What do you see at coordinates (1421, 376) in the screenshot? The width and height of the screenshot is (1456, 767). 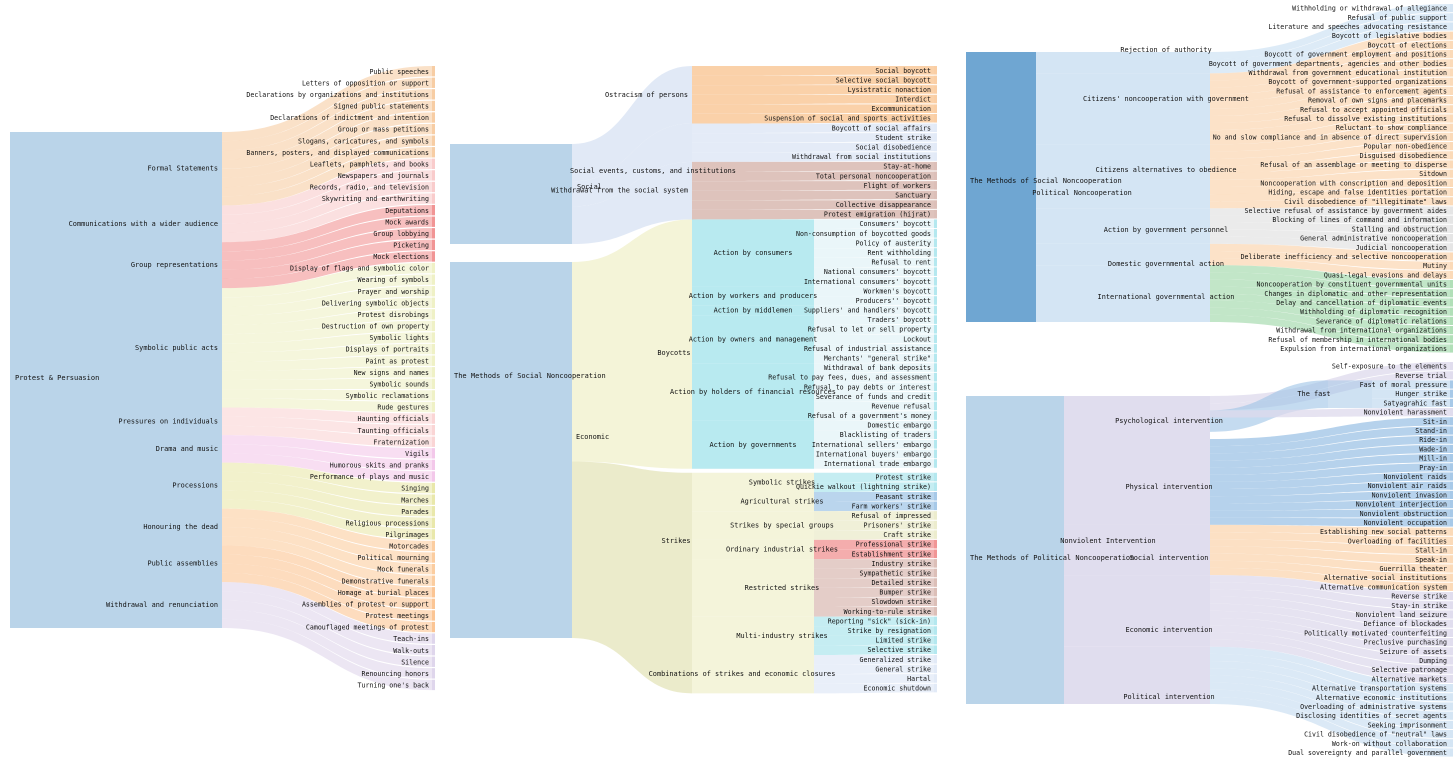 I see `reverse-trial-label: Reverse trial` at bounding box center [1421, 376].